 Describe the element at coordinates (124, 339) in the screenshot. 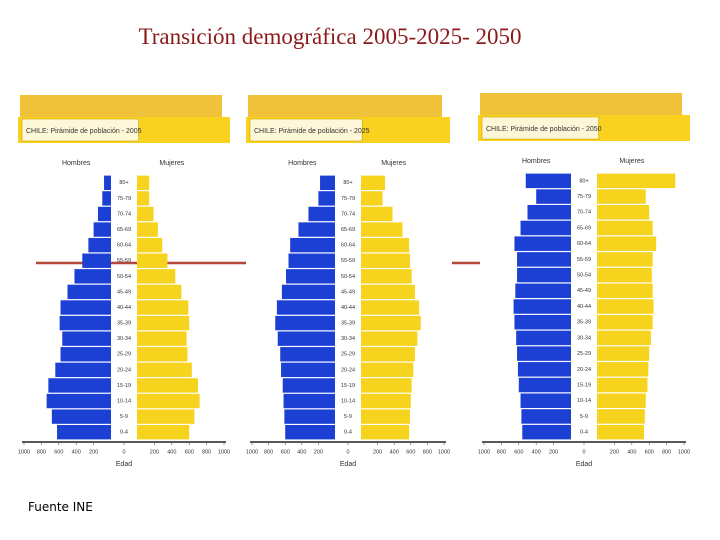

I see `age-label: 30-34` at that location.